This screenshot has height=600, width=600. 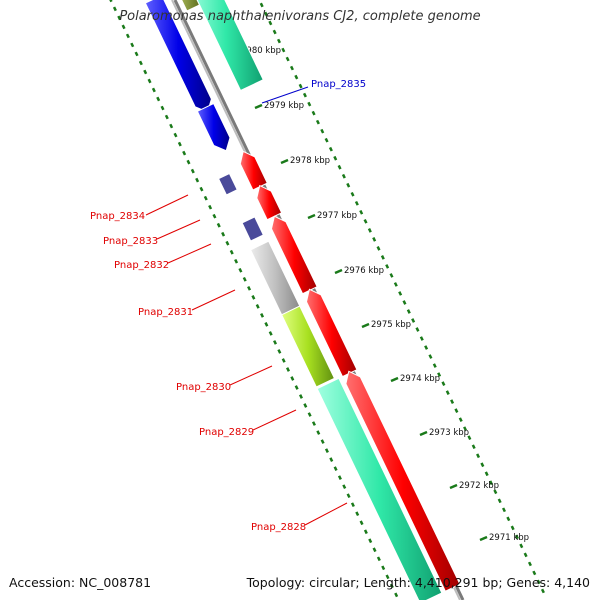 I want to click on tick-label: 2980 kbp, so click(x=261, y=51).